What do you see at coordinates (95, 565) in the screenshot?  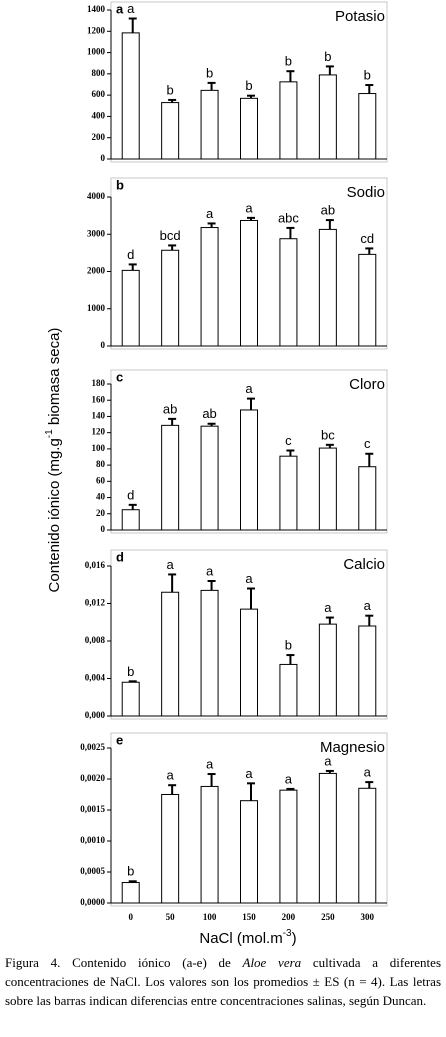 I see `y-tick-label: 0,016` at bounding box center [95, 565].